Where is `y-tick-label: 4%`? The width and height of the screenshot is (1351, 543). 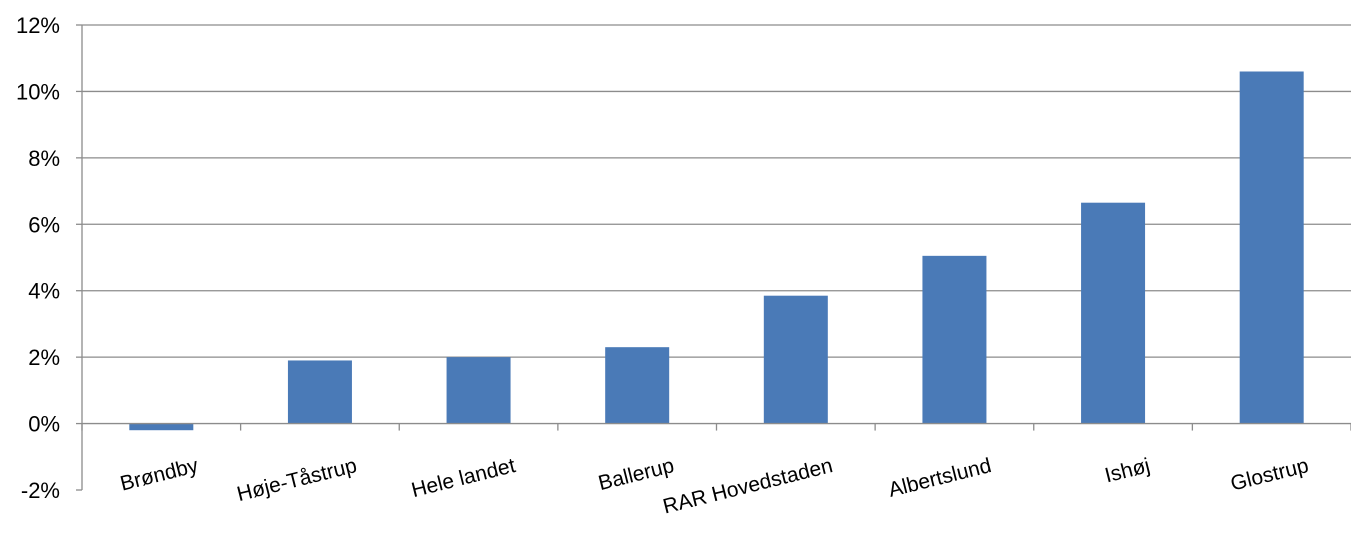 y-tick-label: 4% is located at coordinates (44, 291).